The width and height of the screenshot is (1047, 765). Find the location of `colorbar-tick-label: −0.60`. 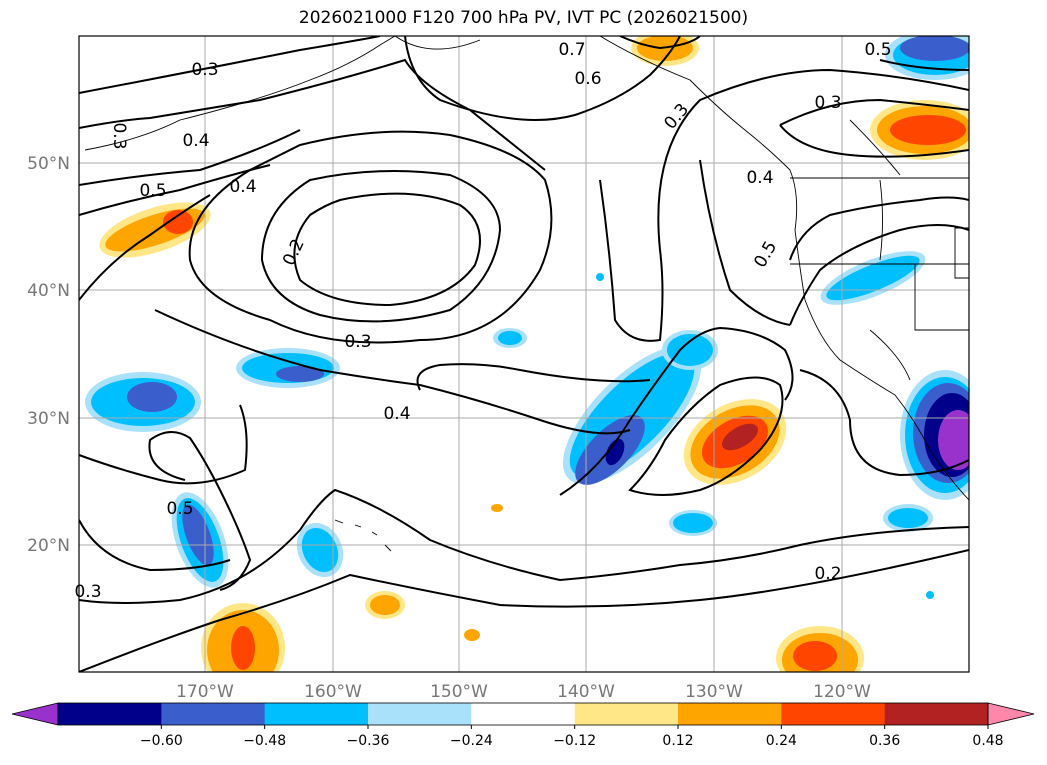

colorbar-tick-label: −0.60 is located at coordinates (161, 741).